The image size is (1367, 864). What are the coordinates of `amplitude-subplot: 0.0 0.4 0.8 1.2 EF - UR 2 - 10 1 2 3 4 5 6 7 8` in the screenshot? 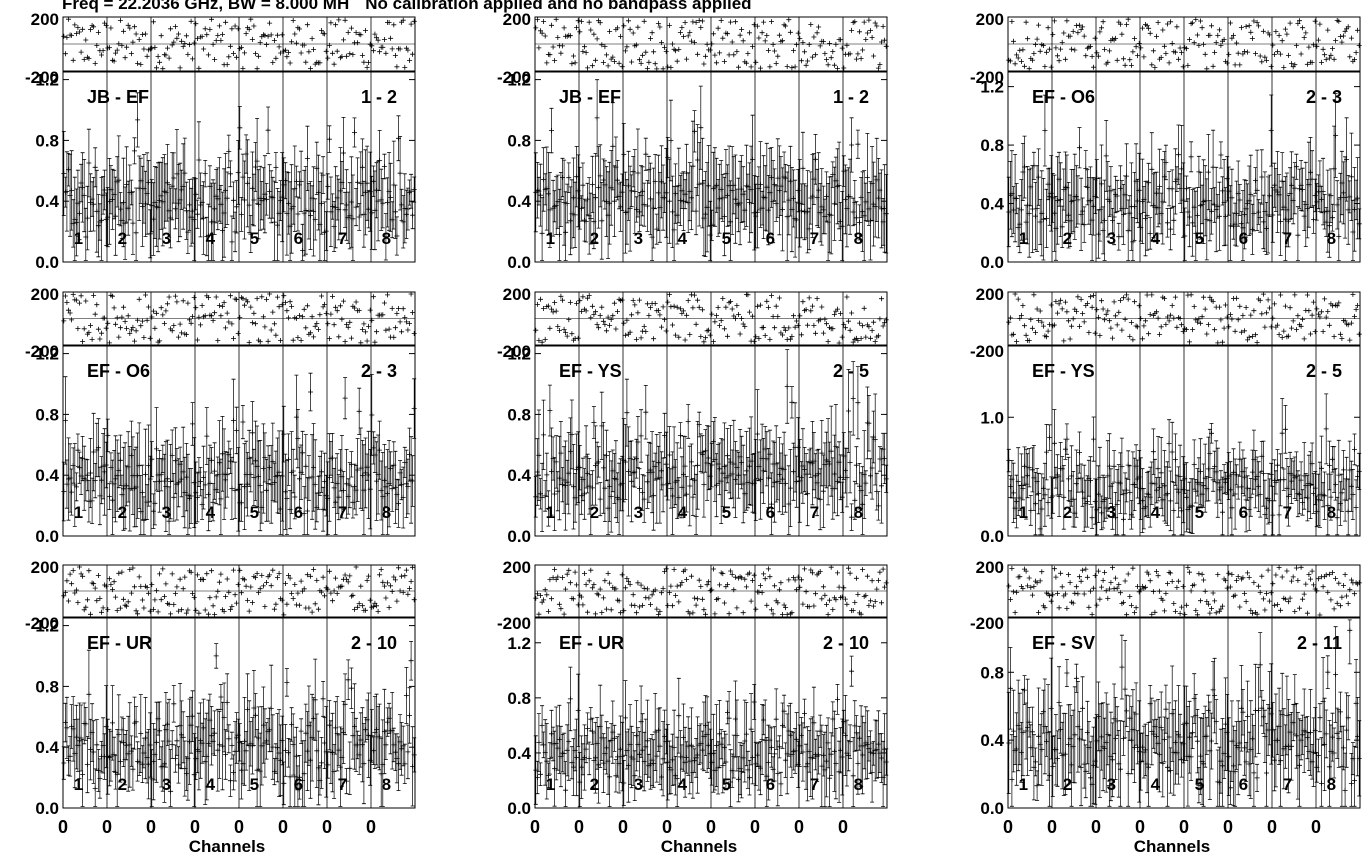 It's located at (226, 717).